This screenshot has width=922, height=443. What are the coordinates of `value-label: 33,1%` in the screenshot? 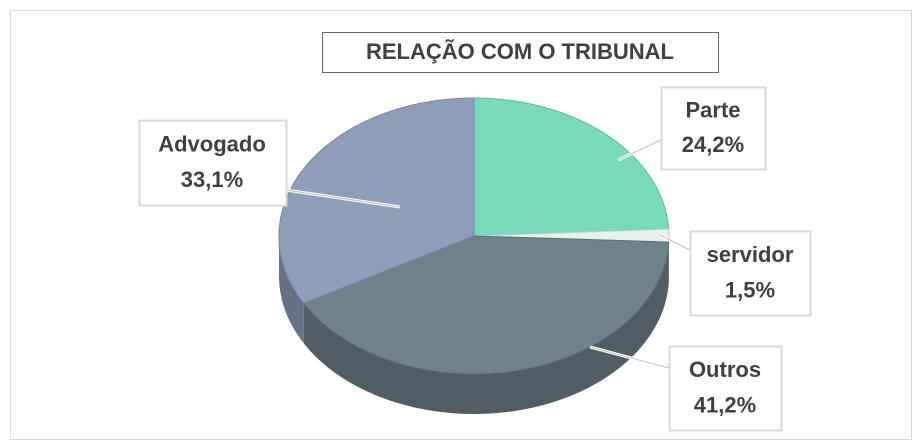 It's located at (212, 179).